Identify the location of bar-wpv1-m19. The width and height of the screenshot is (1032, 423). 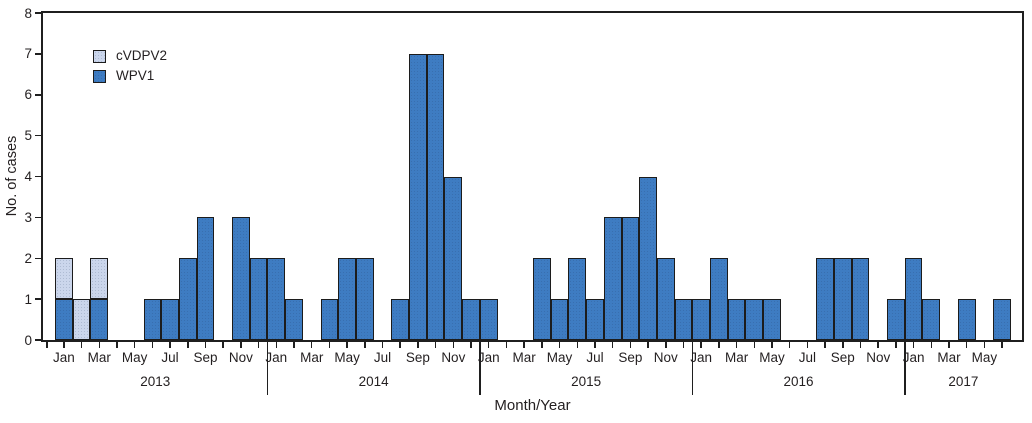
(400, 319).